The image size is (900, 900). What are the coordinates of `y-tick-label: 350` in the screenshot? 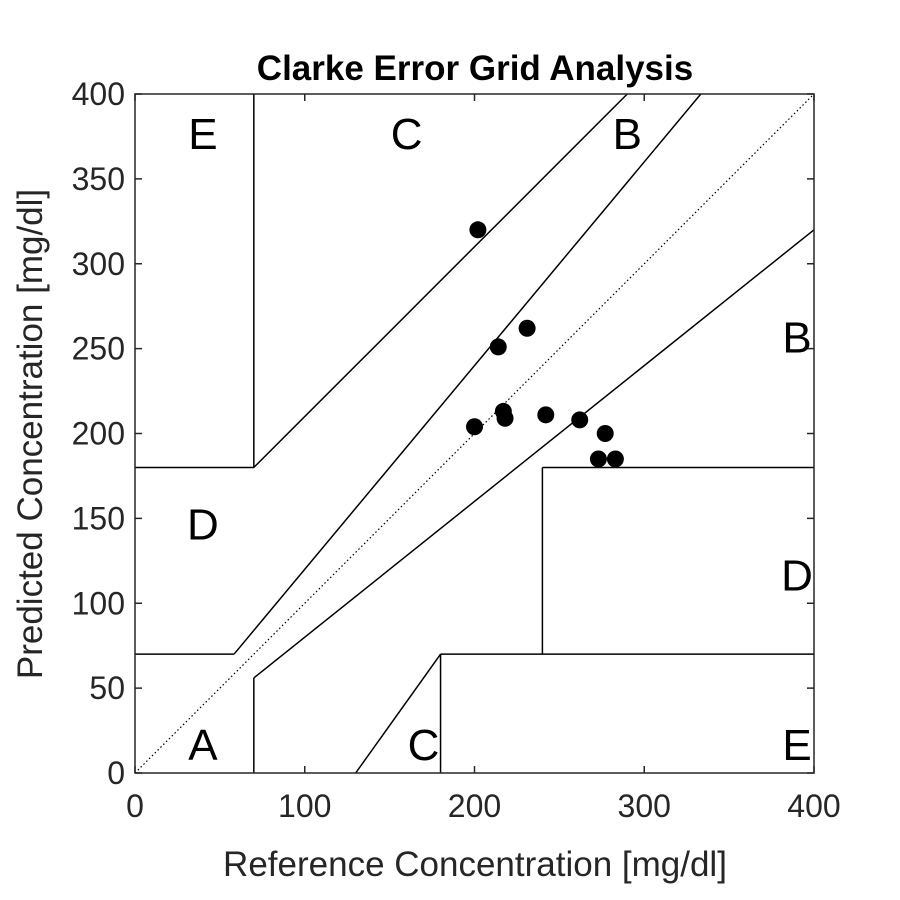 It's located at (98, 179).